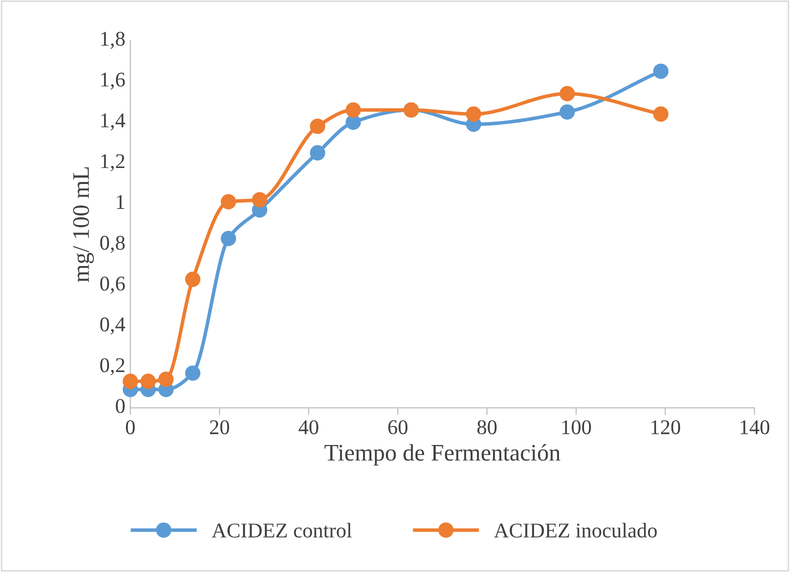 The width and height of the screenshot is (790, 572). Describe the element at coordinates (576, 427) in the screenshot. I see `x-tick-label: 100` at that location.